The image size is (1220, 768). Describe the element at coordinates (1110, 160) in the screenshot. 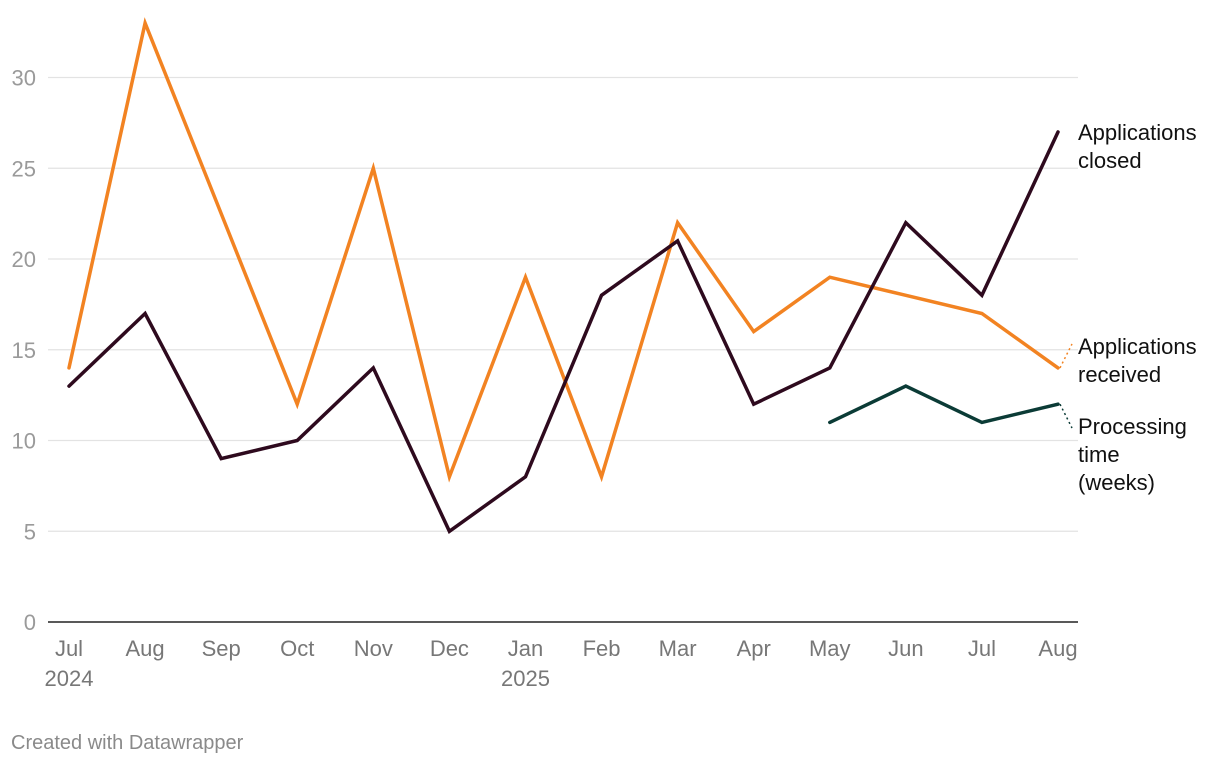

I see `series-label-applications-closed: closed` at that location.